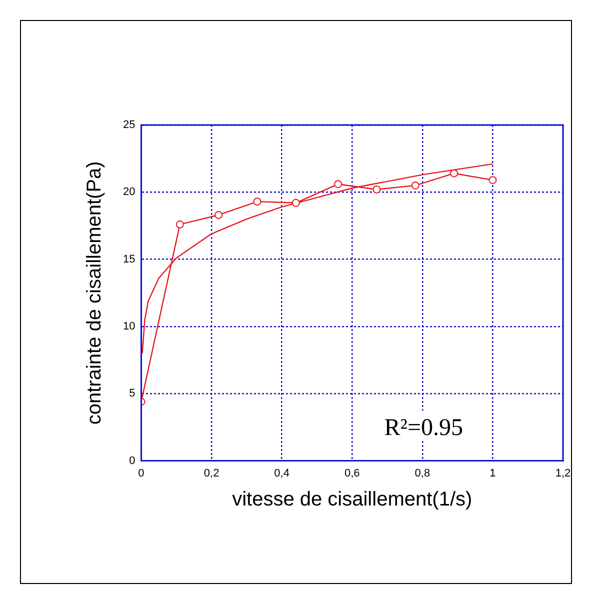  I want to click on x-tick-label: 0,6, so click(352, 473).